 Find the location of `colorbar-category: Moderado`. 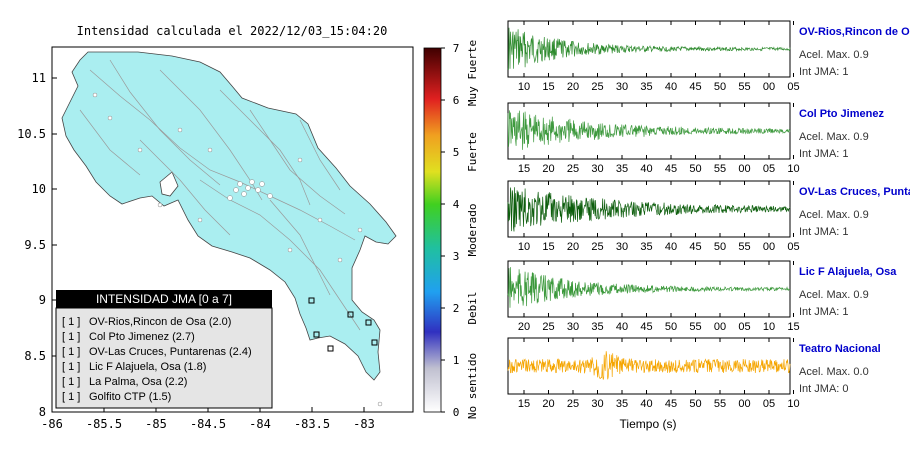

colorbar-category: Moderado is located at coordinates (472, 230).